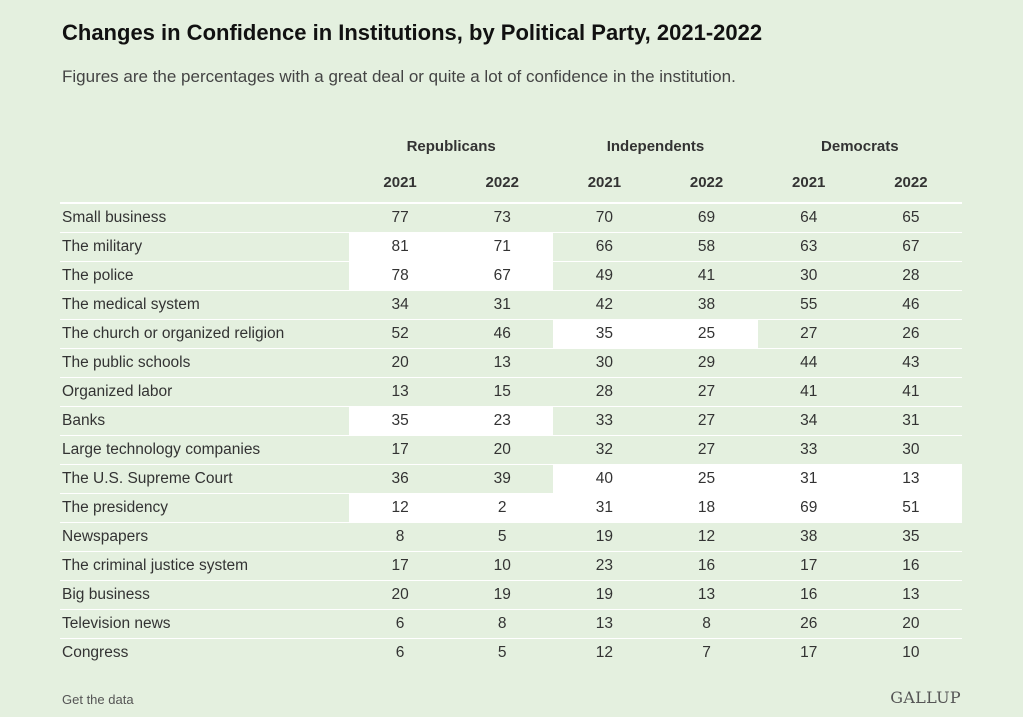  I want to click on value-cell-democrats-2022: 41, so click(910, 392).